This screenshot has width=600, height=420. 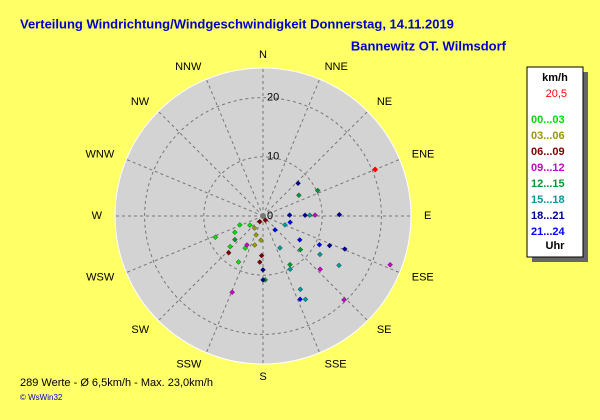 I want to click on summary: 289 Werte - Ø 6,5km/h - Max. 23,0km/h, so click(x=116, y=383).